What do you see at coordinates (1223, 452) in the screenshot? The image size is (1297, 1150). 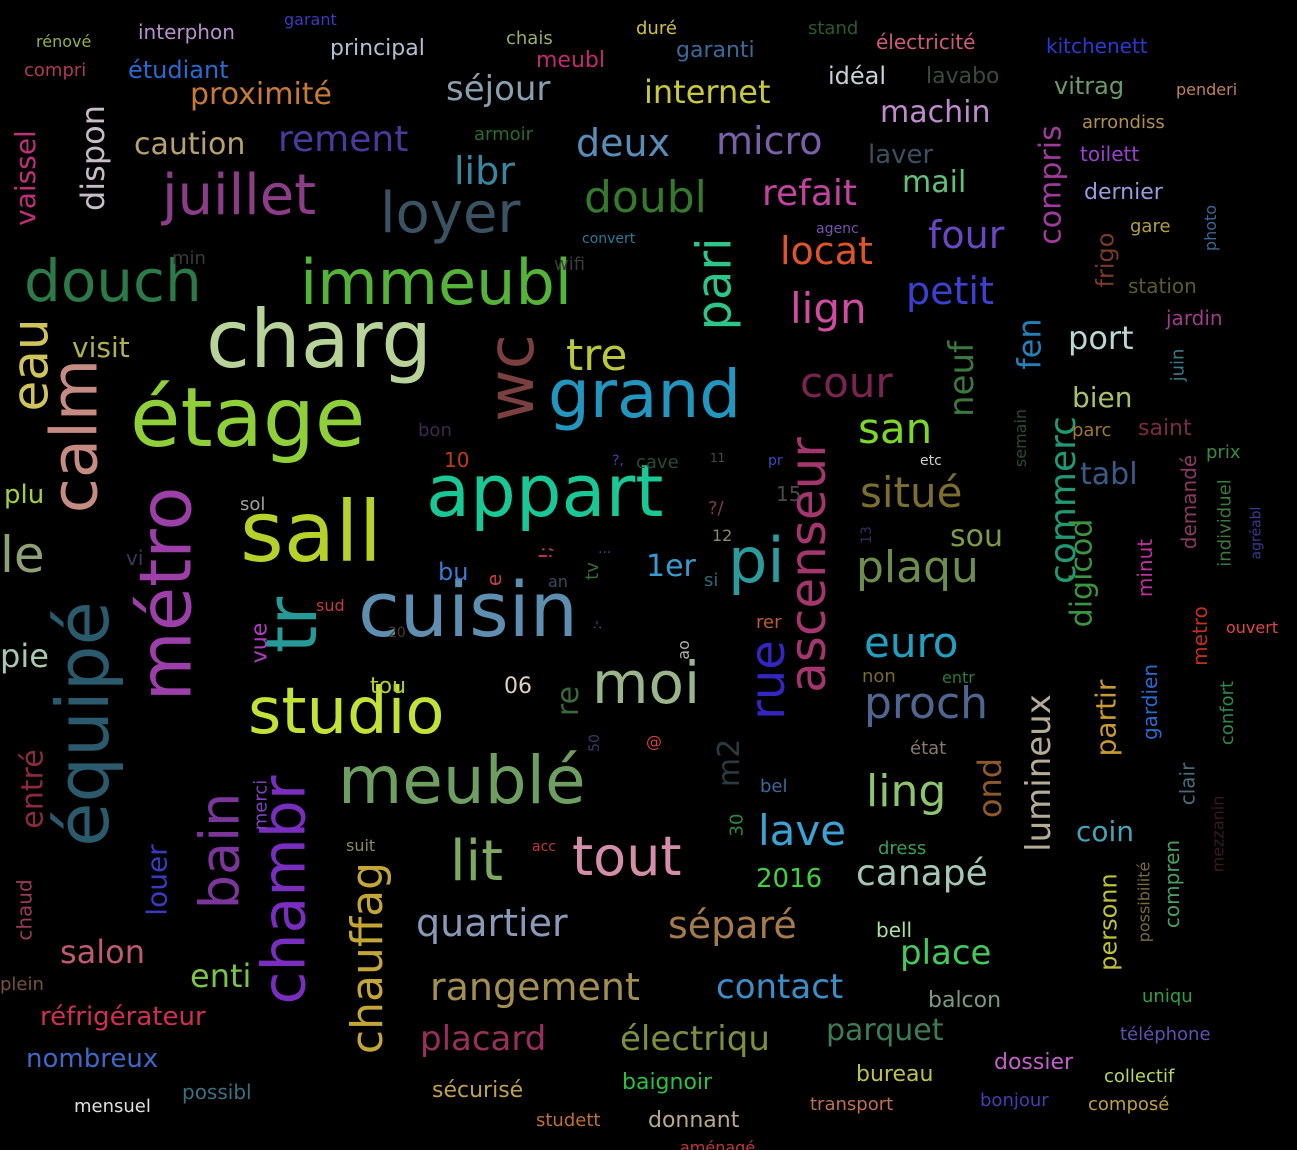 I see `word-prix: prix` at bounding box center [1223, 452].